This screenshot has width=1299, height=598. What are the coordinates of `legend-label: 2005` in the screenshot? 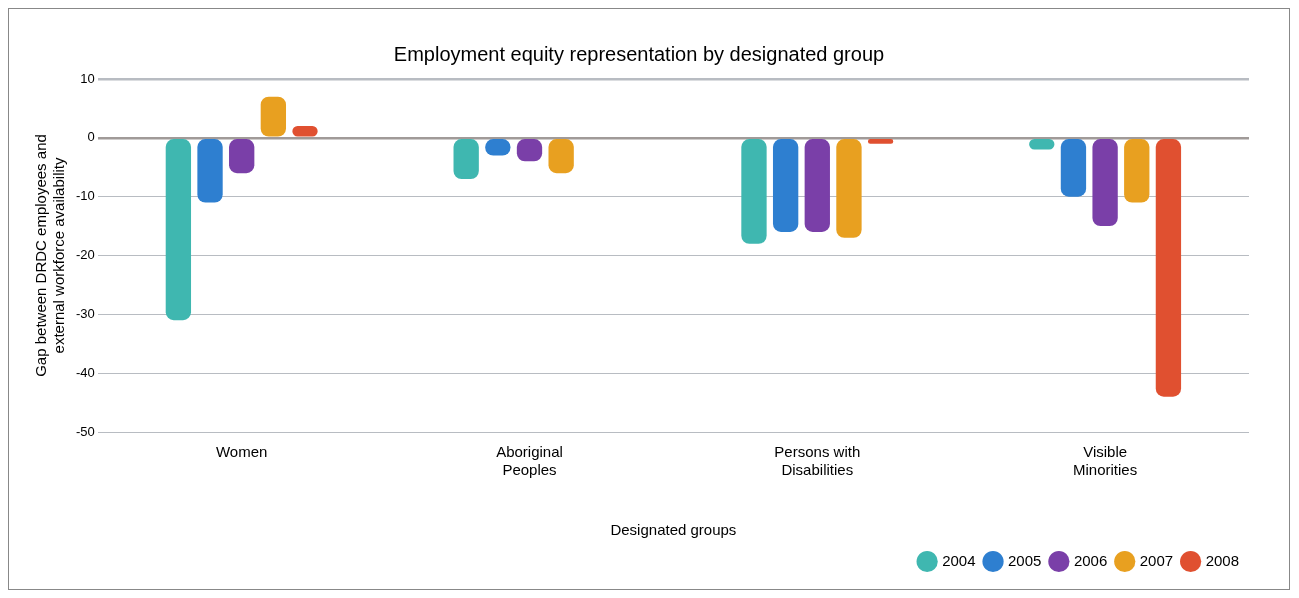 It's located at (1025, 560).